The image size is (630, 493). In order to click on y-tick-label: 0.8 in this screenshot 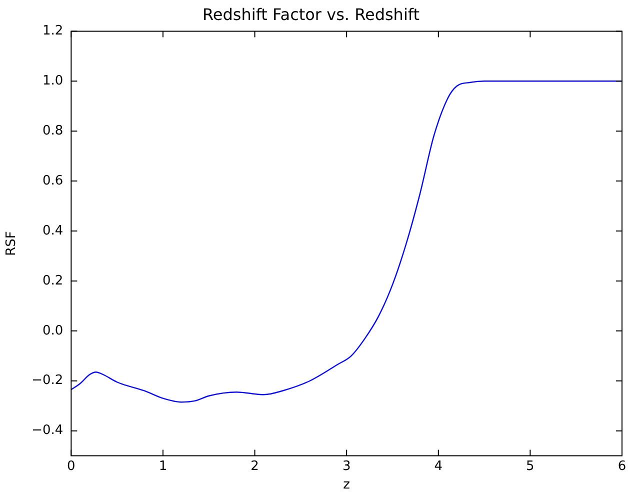, I will do `click(53, 130)`.